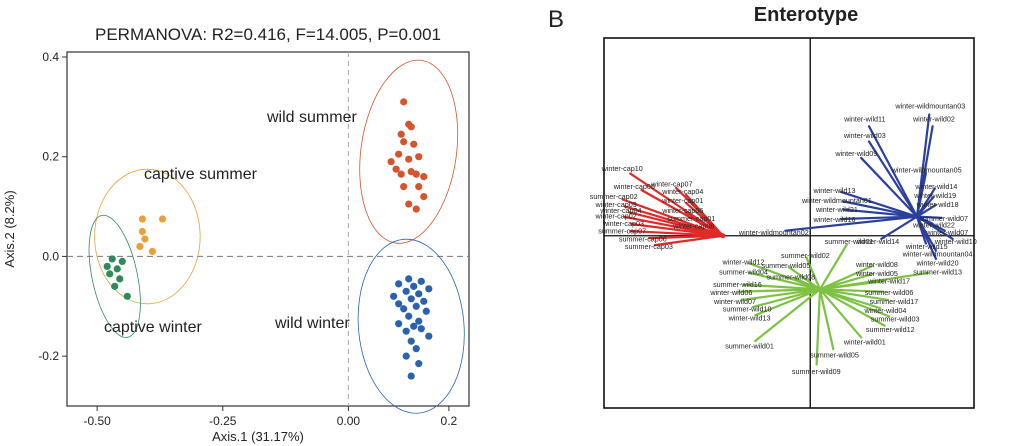 This screenshot has height=446, width=1035. Describe the element at coordinates (411, 326) in the screenshot. I see `ellipse-wild-winter` at that location.